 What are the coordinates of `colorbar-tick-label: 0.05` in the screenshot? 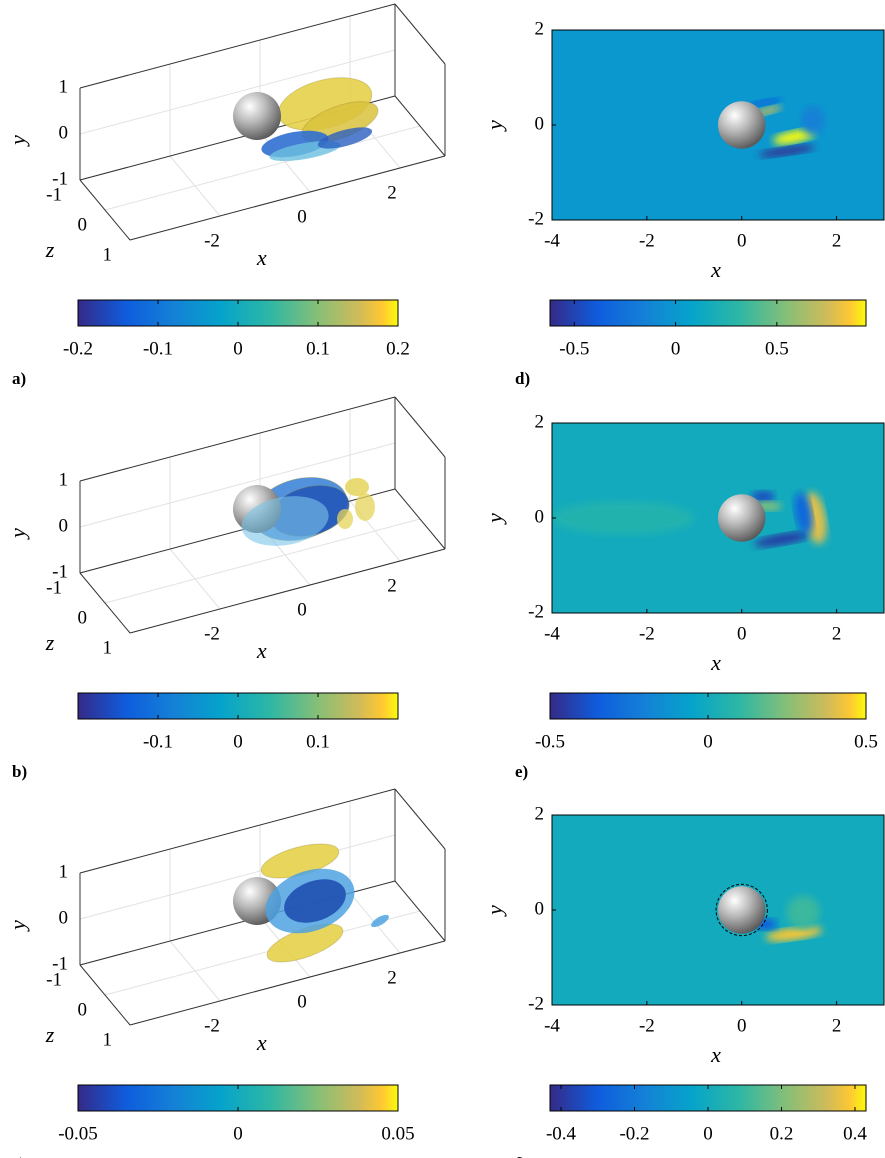 It's located at (397, 1133).